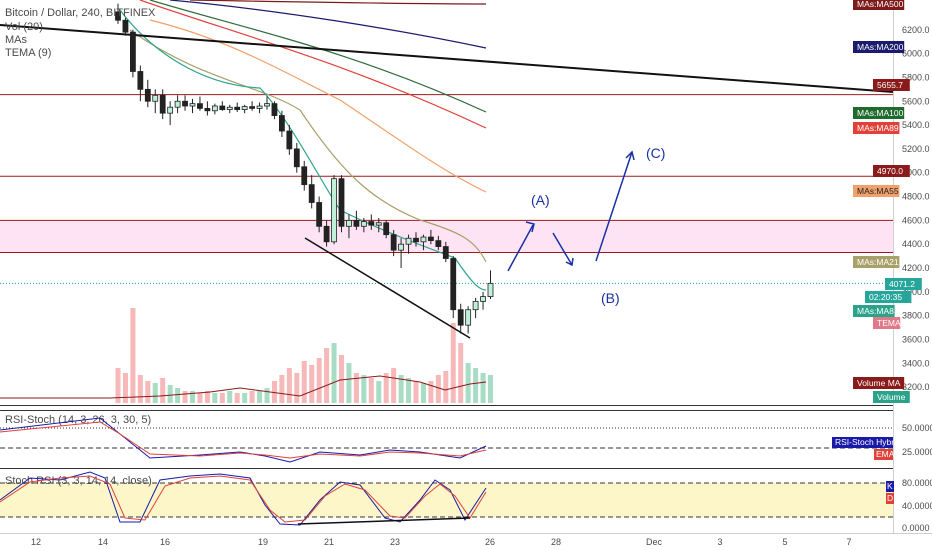 The height and width of the screenshot is (550, 932). Describe the element at coordinates (387, 288) in the screenshot. I see `support-trendline` at that location.